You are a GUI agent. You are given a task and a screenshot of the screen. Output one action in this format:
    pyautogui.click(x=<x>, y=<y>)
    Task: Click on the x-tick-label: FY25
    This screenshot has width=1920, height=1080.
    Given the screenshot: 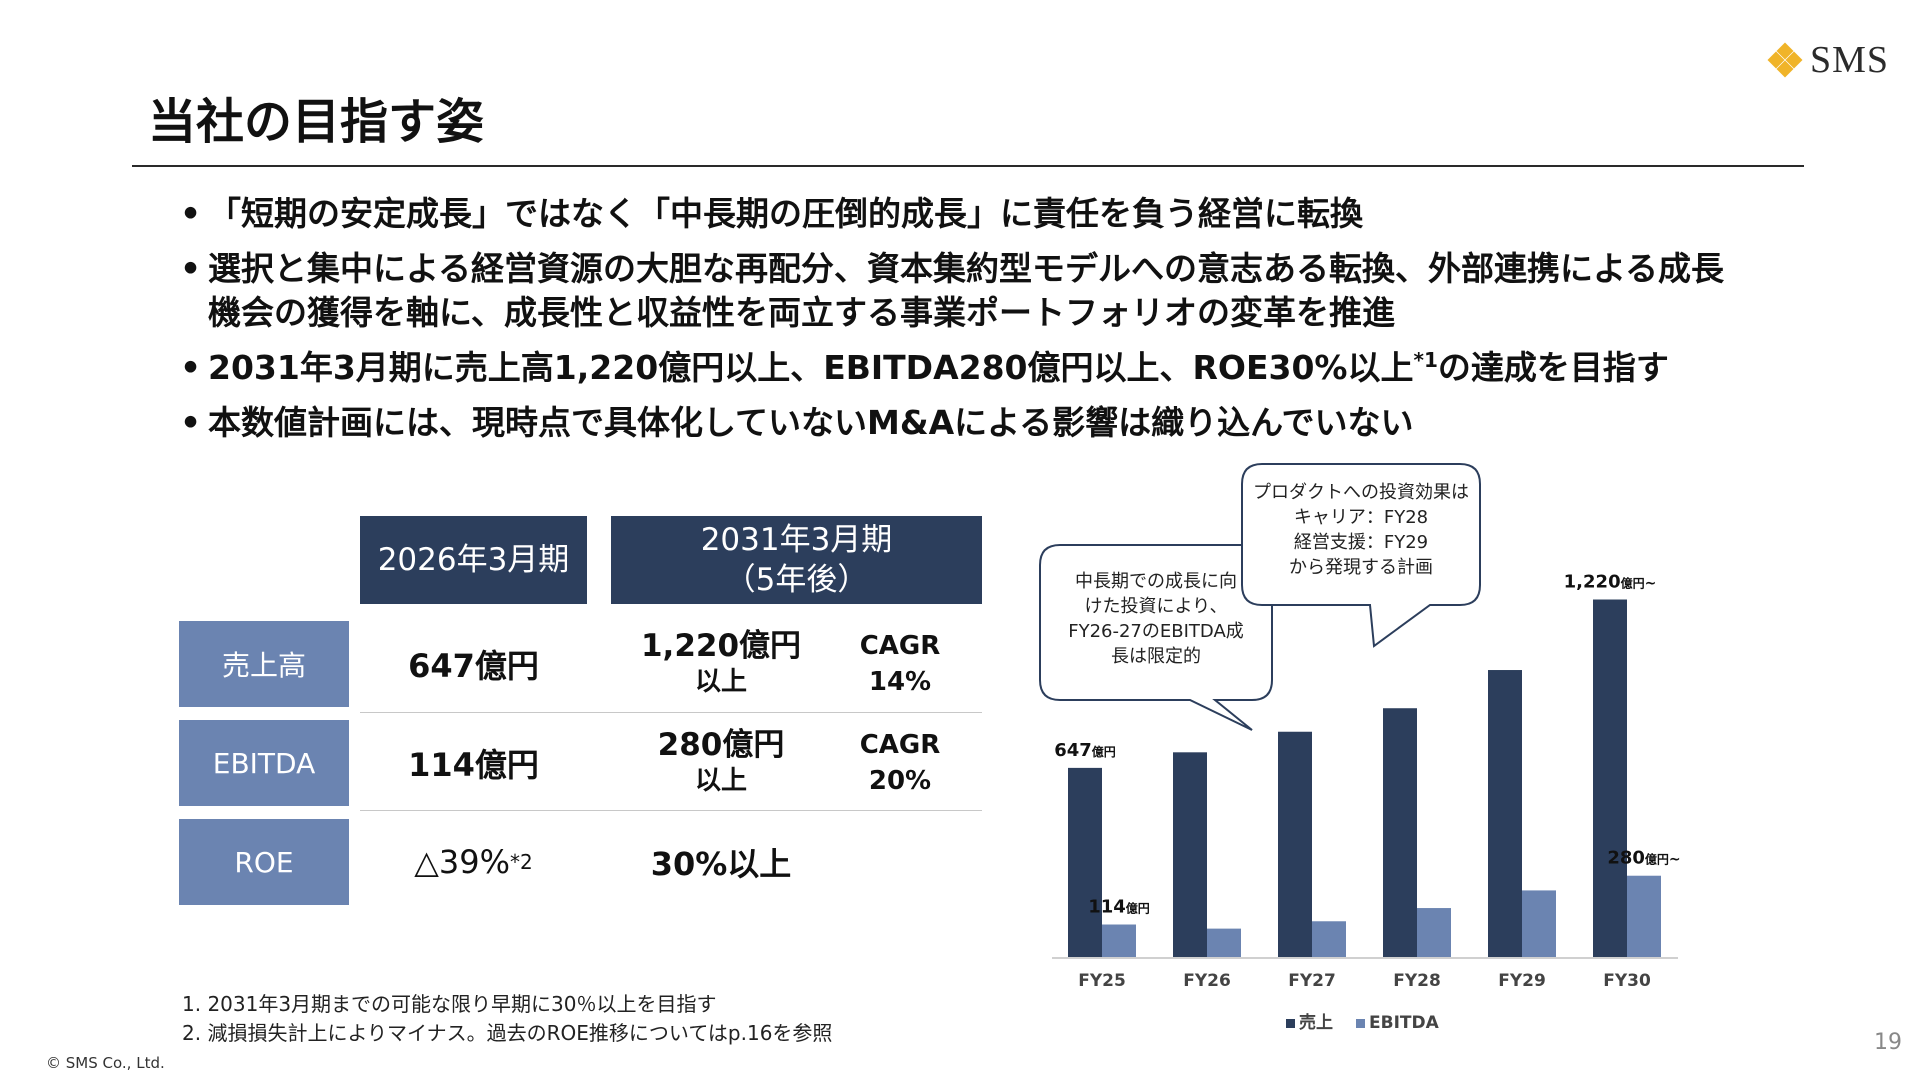 What is the action you would take?
    pyautogui.click(x=1102, y=981)
    